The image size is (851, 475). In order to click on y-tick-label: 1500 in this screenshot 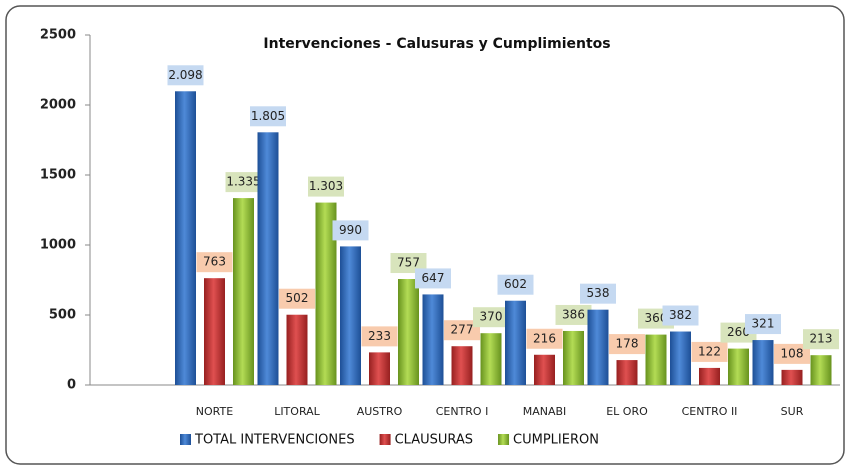, I will do `click(58, 175)`.